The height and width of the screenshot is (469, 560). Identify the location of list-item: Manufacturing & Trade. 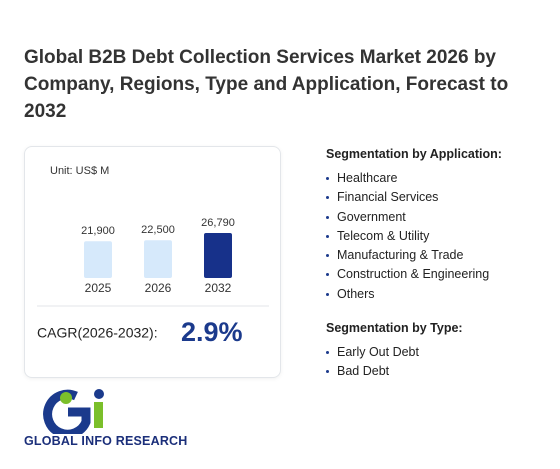
(414, 255).